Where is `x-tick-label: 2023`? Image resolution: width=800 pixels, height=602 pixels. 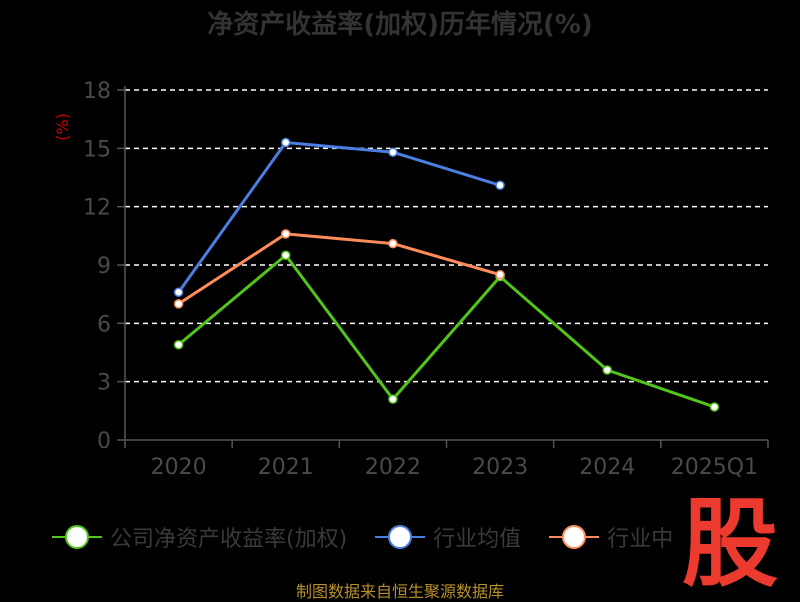 x-tick-label: 2023 is located at coordinates (500, 467).